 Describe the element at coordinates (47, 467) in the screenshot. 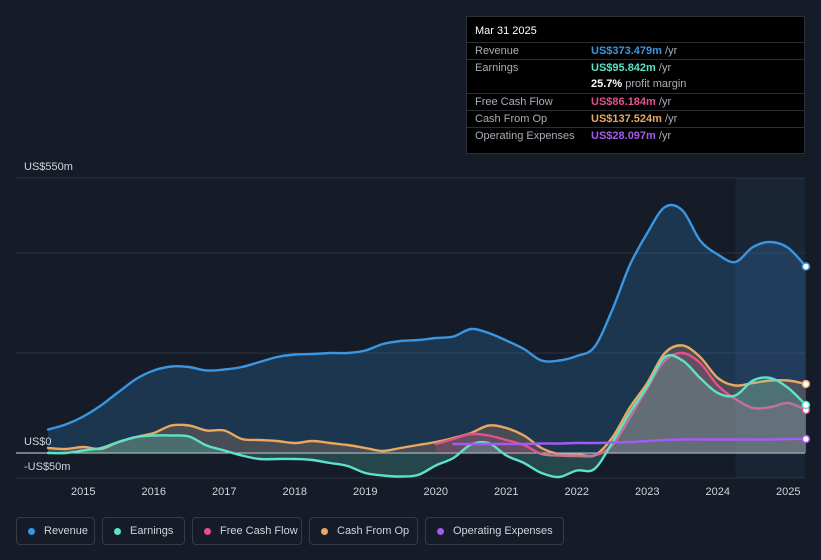

I see `y-tick-label-bottom: -US$50m` at that location.